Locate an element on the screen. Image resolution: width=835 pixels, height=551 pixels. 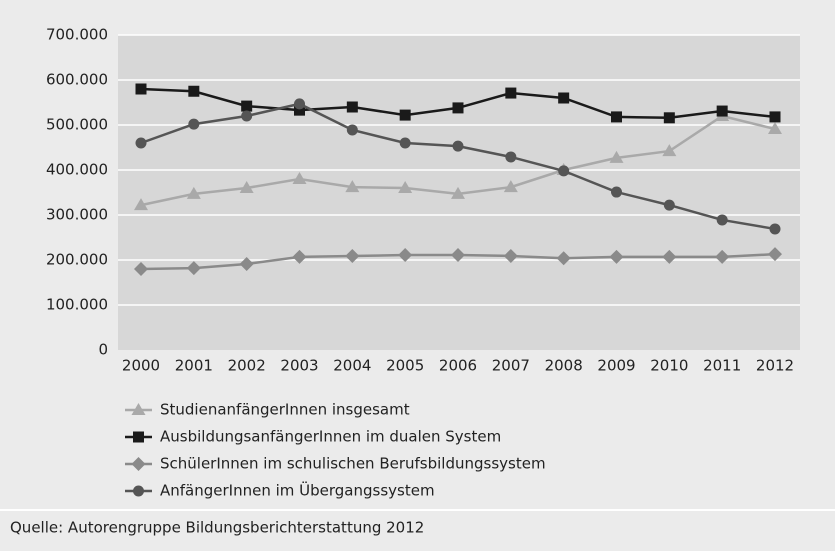
legend-label: AnfängerInnen im Übergangssystem is located at coordinates (297, 490).